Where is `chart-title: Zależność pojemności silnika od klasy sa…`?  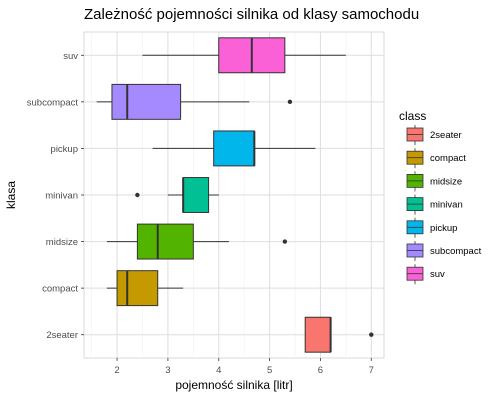
chart-title: Zależność pojemności silnika od klasy sa… is located at coordinates (251, 14).